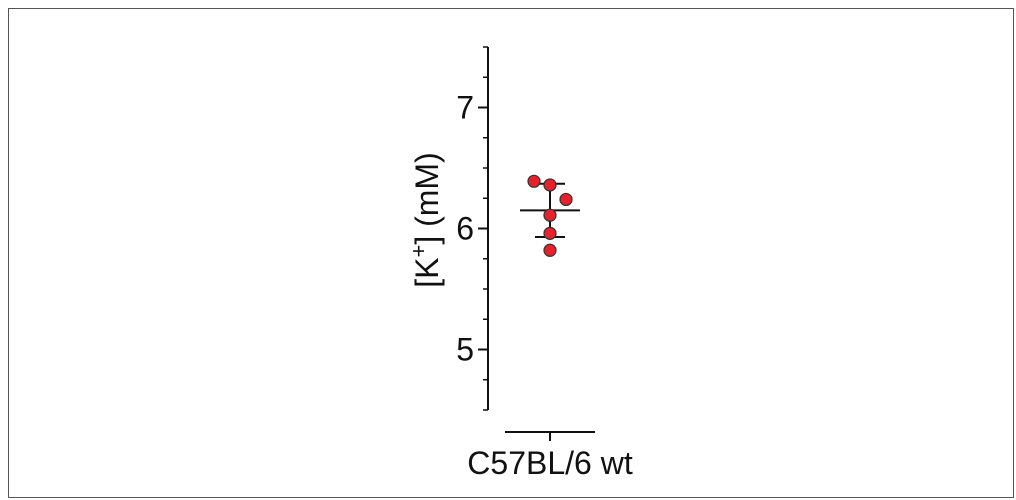 Image resolution: width=1016 pixels, height=500 pixels. I want to click on y-axis: 5 6 7, so click(472, 228).